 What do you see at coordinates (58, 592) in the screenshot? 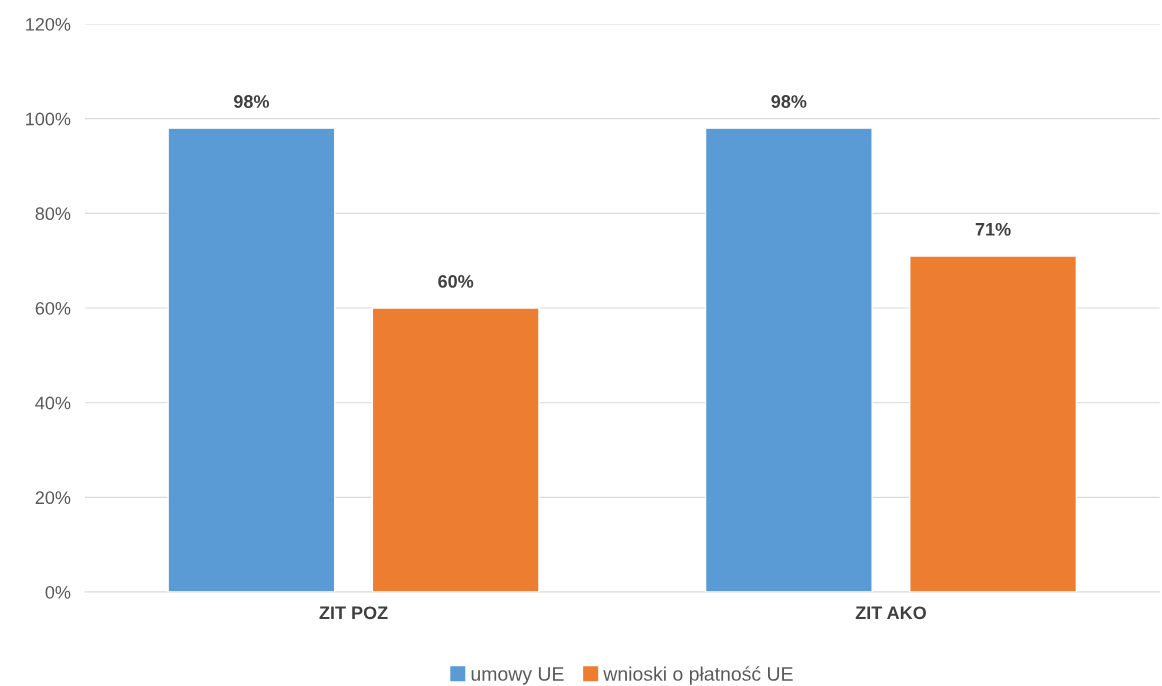
I see `y-tick-label: 0%` at bounding box center [58, 592].